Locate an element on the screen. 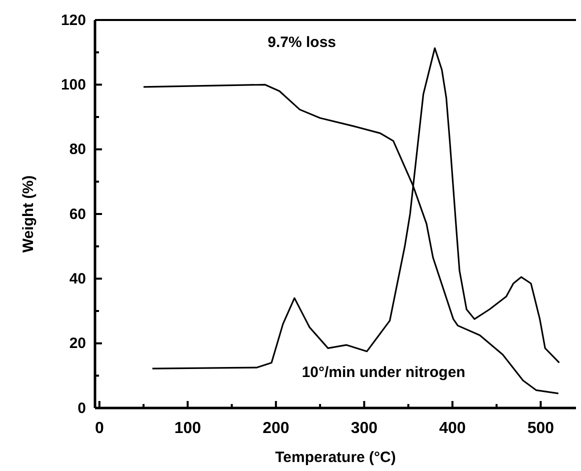 Image resolution: width=581 pixels, height=471 pixels. x-tick-label: 0 is located at coordinates (99, 428).